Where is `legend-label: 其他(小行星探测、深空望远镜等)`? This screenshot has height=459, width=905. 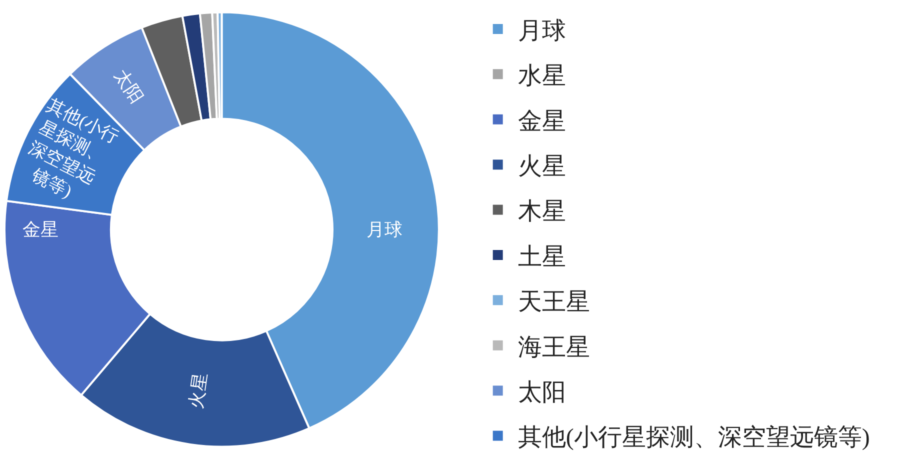 legend-label: 其他(小行星探测、深空望远镜等) is located at coordinates (694, 438).